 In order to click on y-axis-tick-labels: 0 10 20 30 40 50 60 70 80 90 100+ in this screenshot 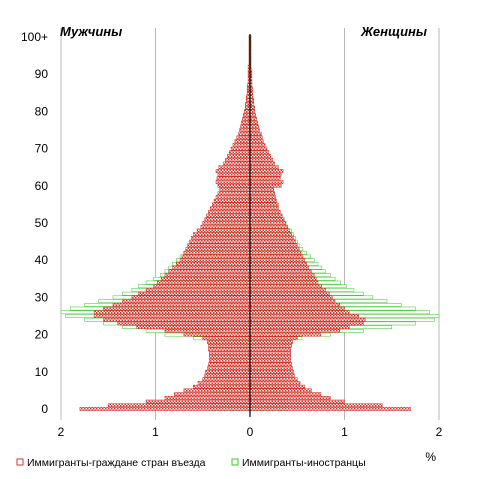, I will do `click(34, 223)`.